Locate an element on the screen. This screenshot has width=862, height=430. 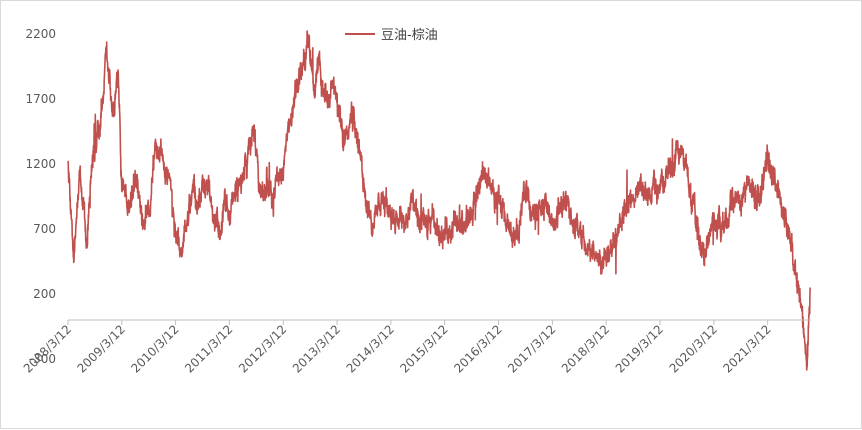
x-tick-label: 2015/3/12 is located at coordinates (423, 348).